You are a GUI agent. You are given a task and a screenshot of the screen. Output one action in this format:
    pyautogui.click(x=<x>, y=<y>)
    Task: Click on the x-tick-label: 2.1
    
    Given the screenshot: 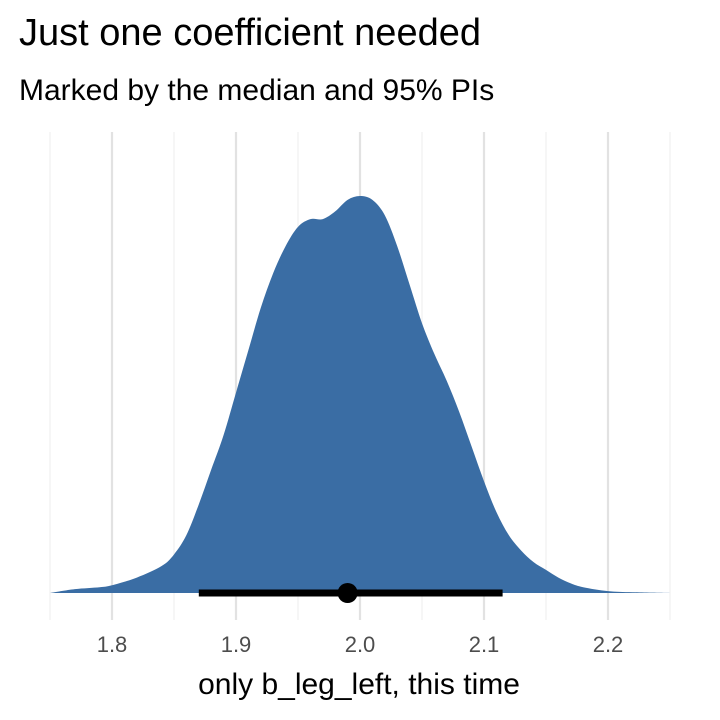 What is the action you would take?
    pyautogui.click(x=484, y=644)
    